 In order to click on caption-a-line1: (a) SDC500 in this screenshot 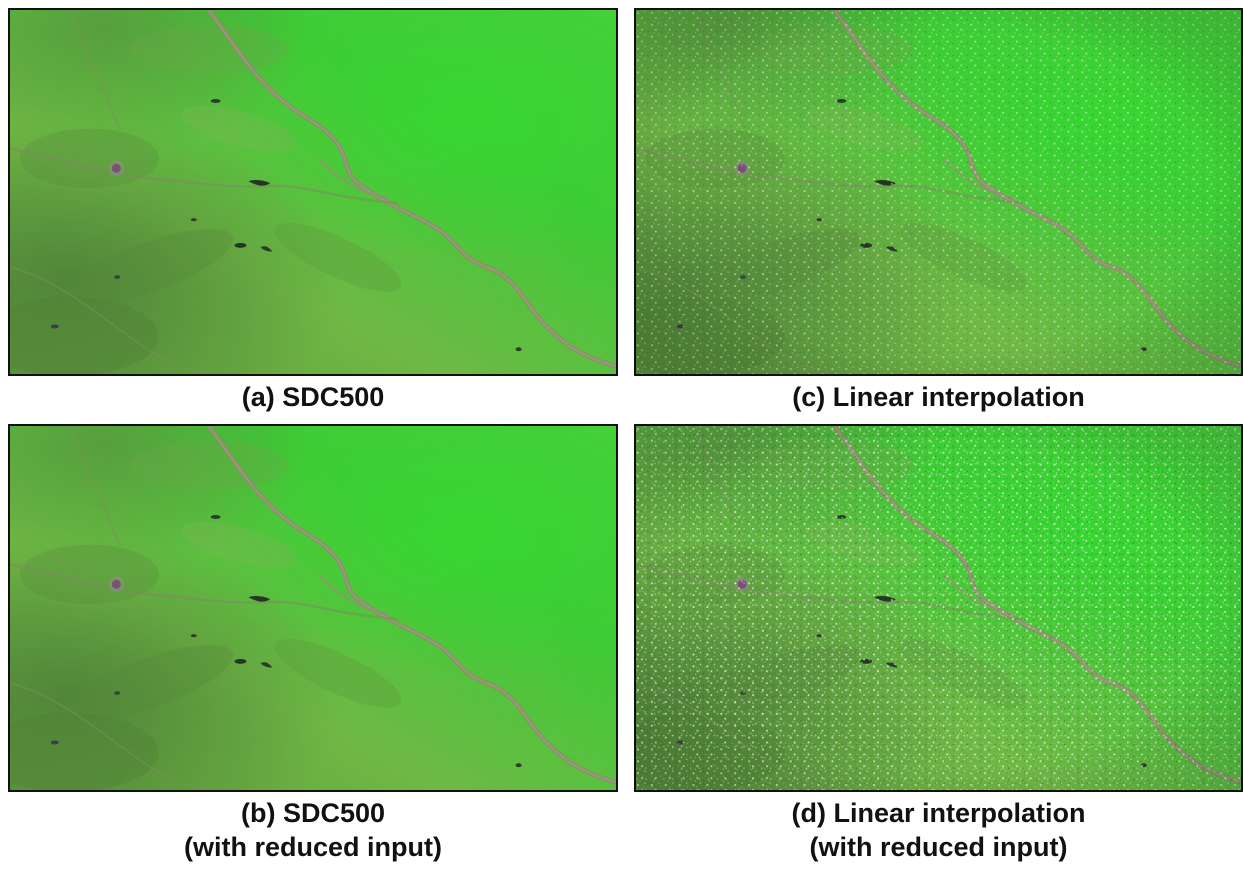, I will do `click(313, 397)`.